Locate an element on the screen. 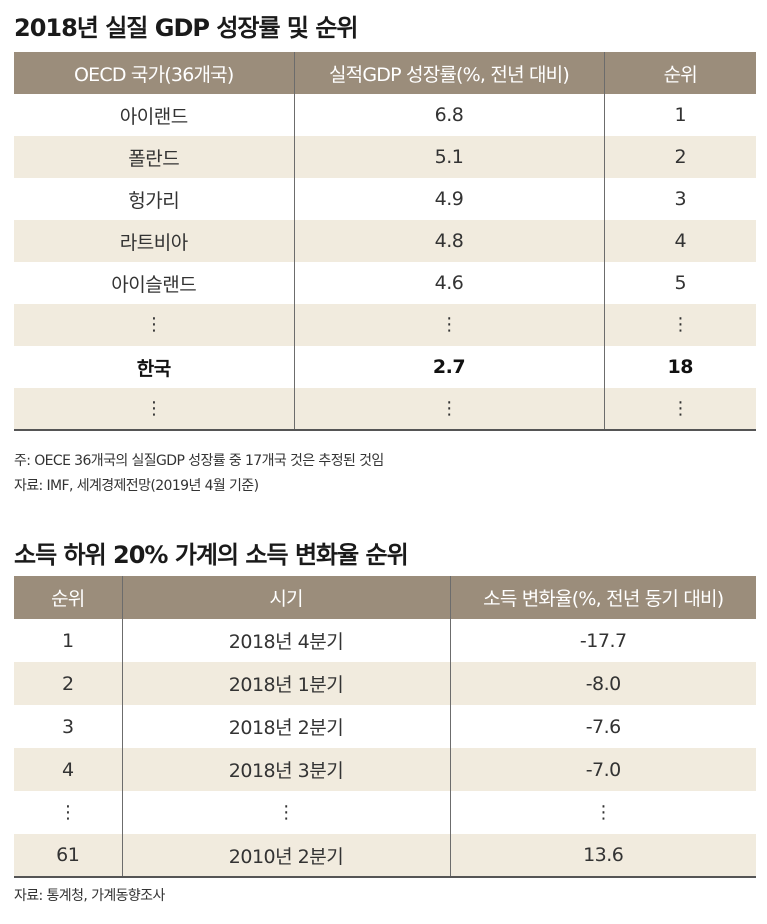 The image size is (767, 924). rank-cell: 61 is located at coordinates (68, 856).